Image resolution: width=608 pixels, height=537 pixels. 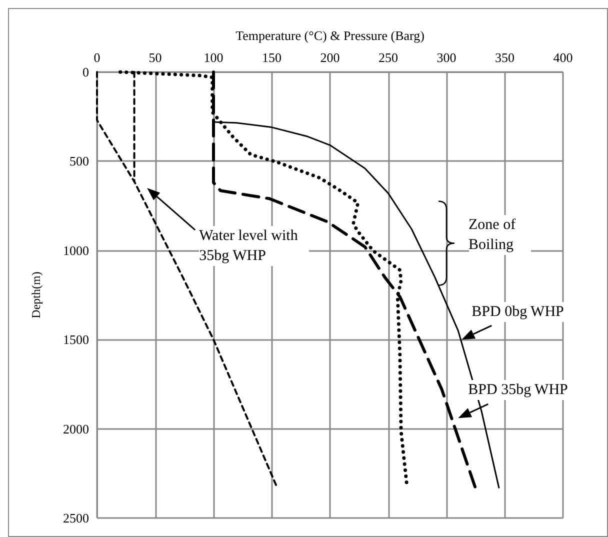 I want to click on y-tick-label: 2500, so click(x=76, y=518).